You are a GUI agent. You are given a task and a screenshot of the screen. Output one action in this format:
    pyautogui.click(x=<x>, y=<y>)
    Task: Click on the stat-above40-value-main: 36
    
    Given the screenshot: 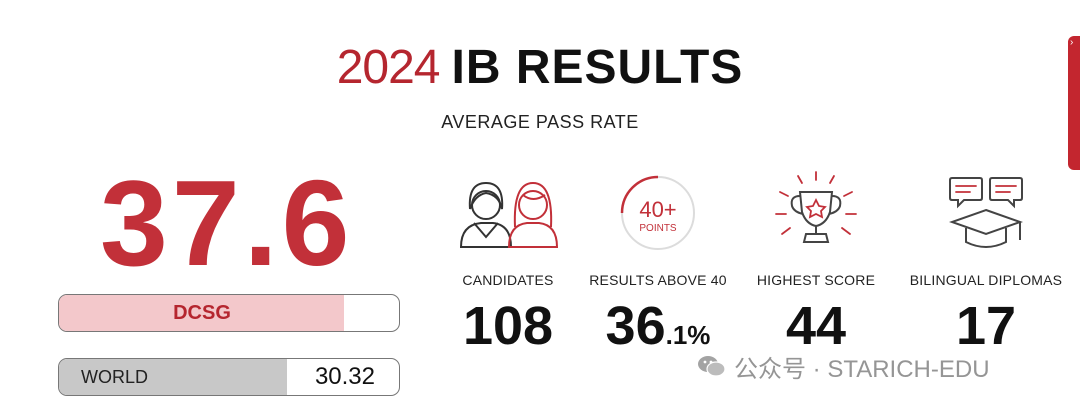 What is the action you would take?
    pyautogui.click(x=635, y=326)
    